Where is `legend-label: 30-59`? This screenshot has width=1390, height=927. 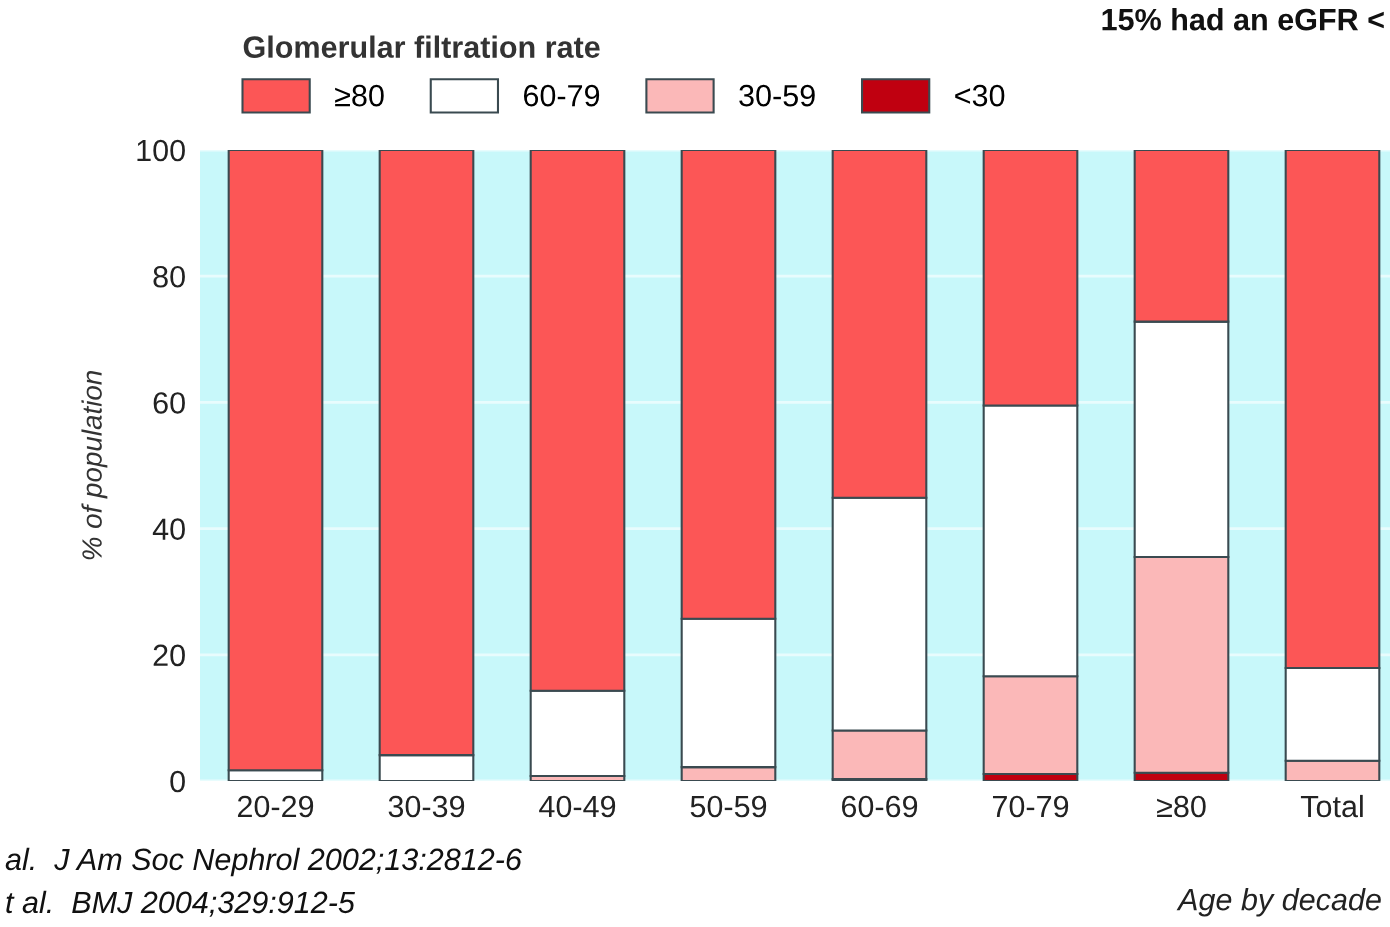 legend-label: 30-59 is located at coordinates (777, 95).